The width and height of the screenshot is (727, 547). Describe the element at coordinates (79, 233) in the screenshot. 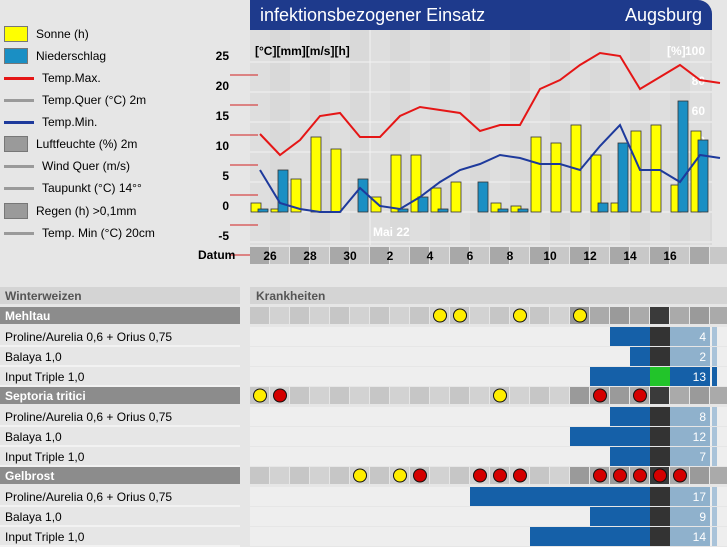

I see `legend-item-temp-min-c-20cm: Temp. Min (°C) 20cm` at that location.